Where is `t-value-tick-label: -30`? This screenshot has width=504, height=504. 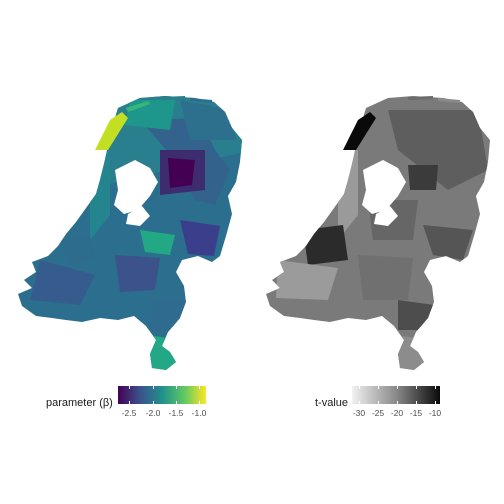
t-value-tick-label: -30 is located at coordinates (359, 413).